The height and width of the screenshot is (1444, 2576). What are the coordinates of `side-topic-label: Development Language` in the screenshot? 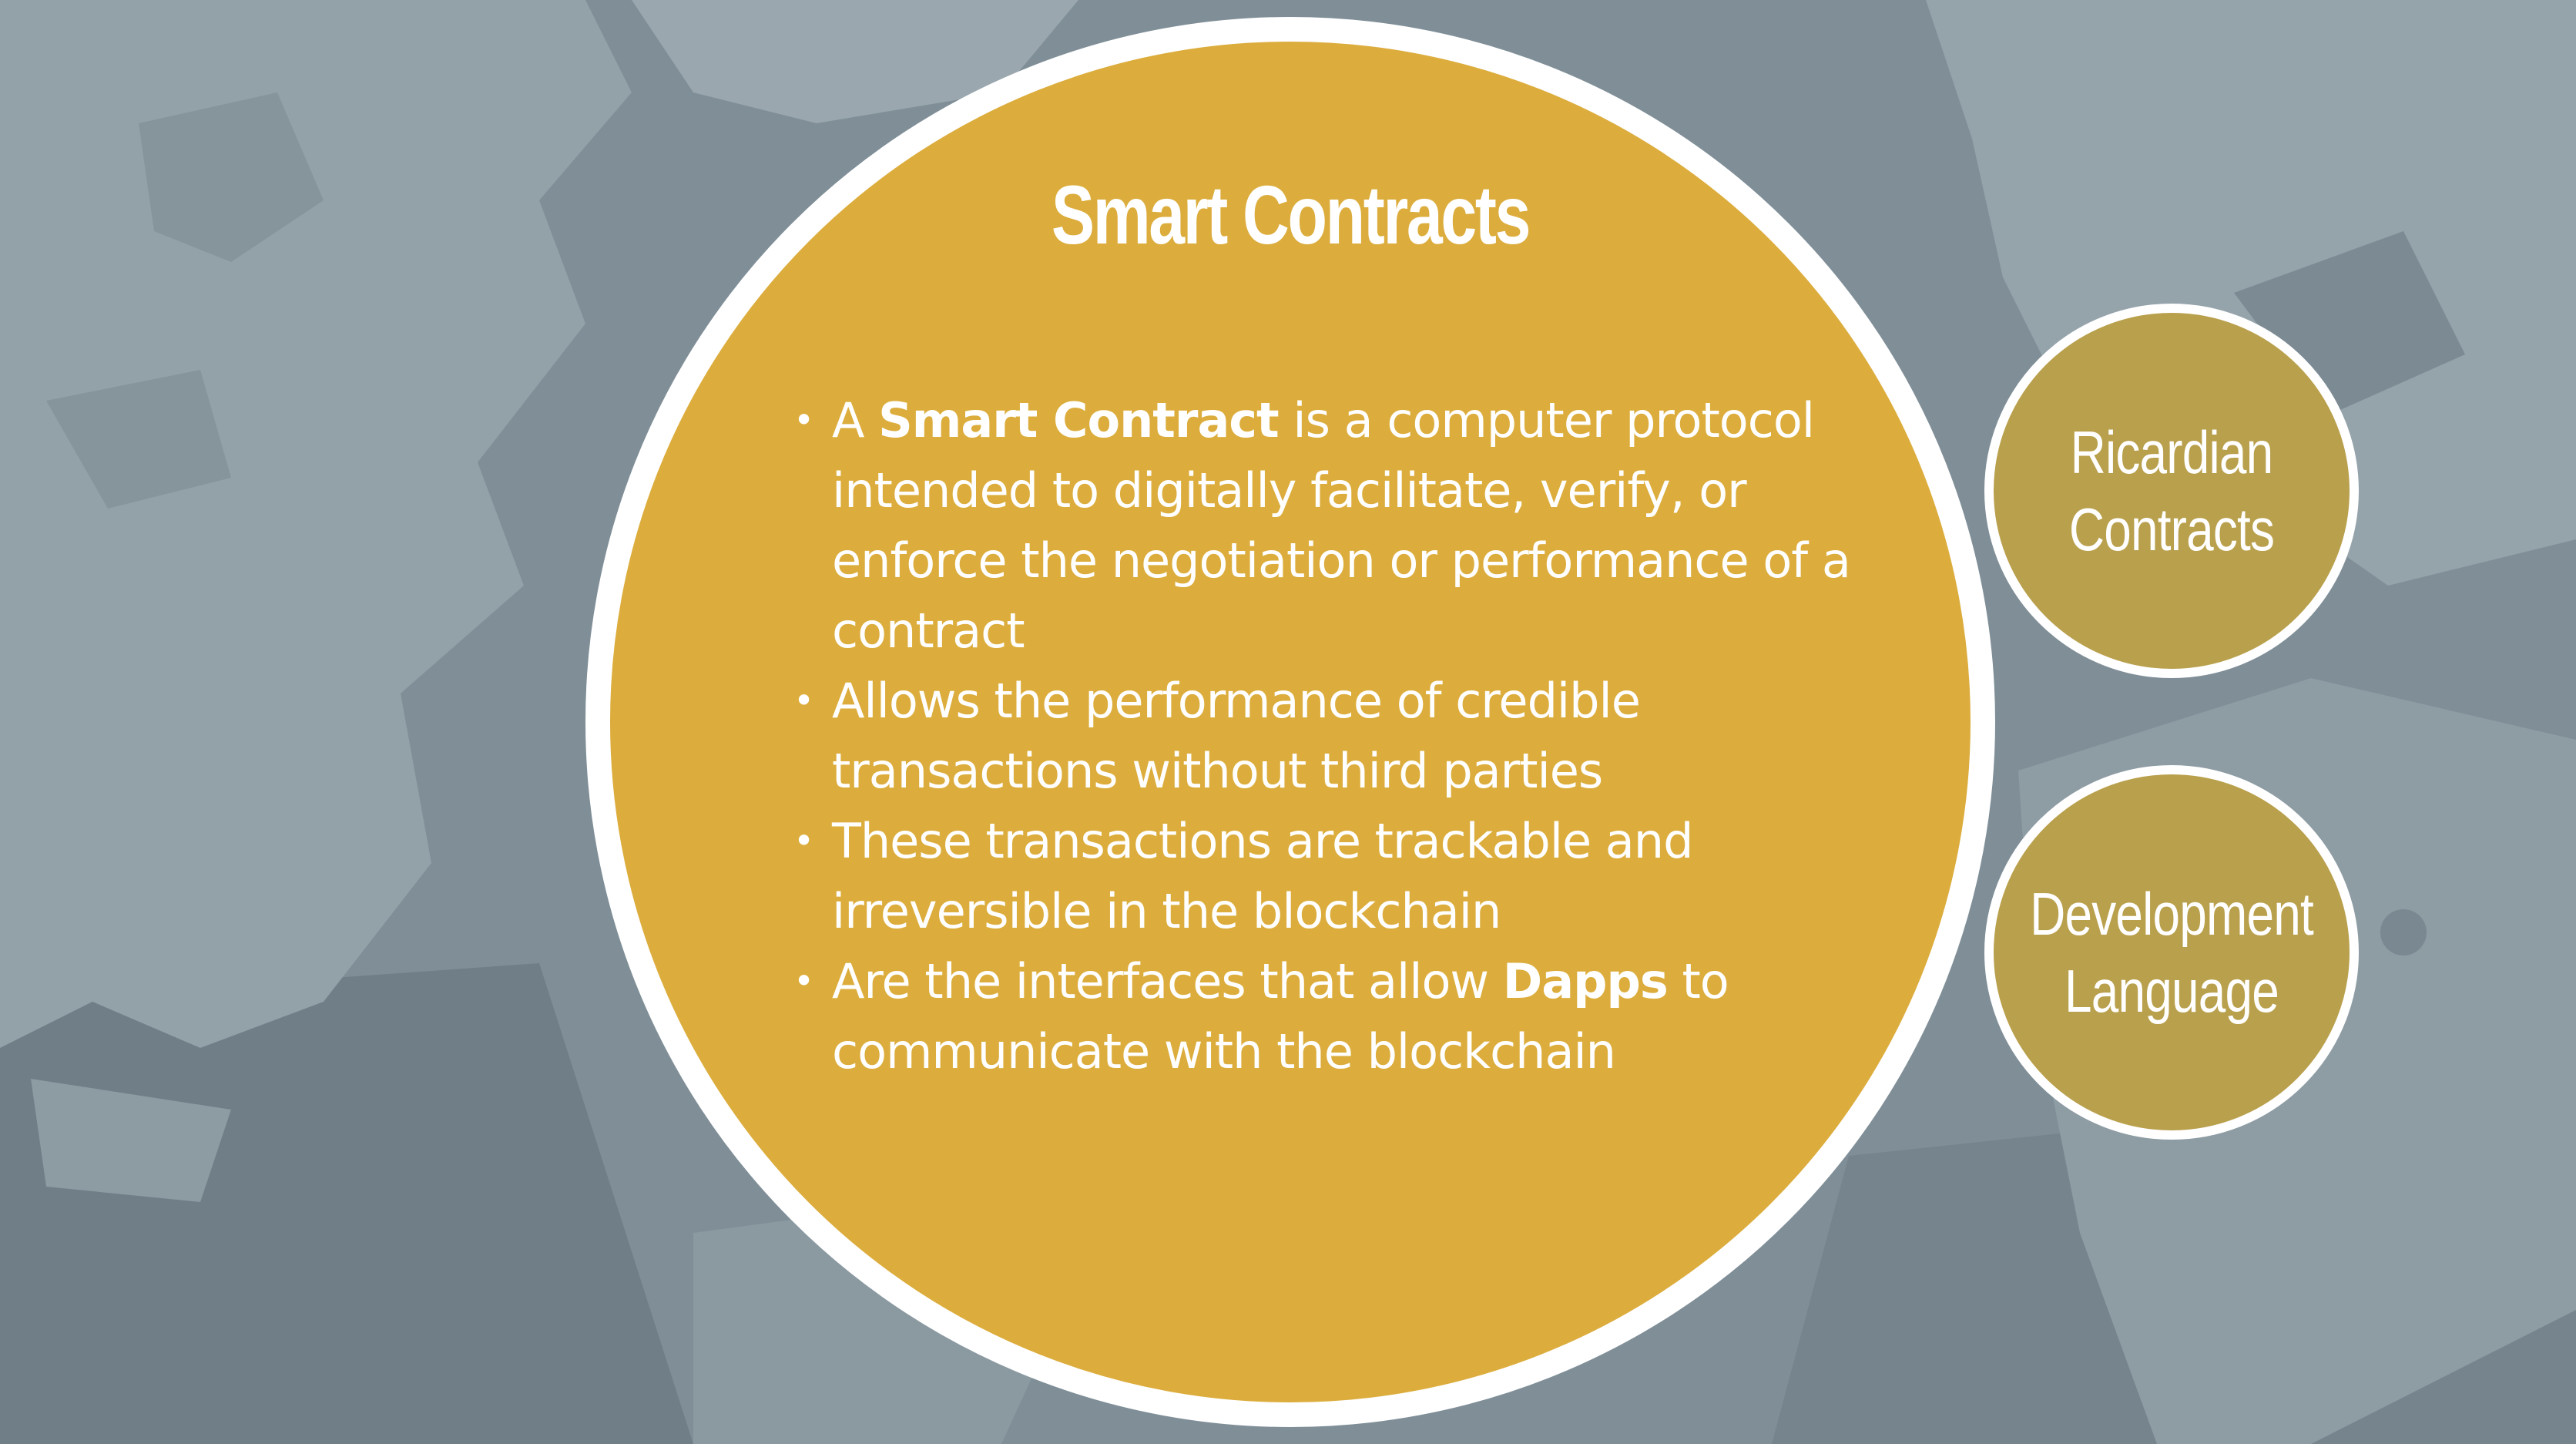 It's located at (2172, 952).